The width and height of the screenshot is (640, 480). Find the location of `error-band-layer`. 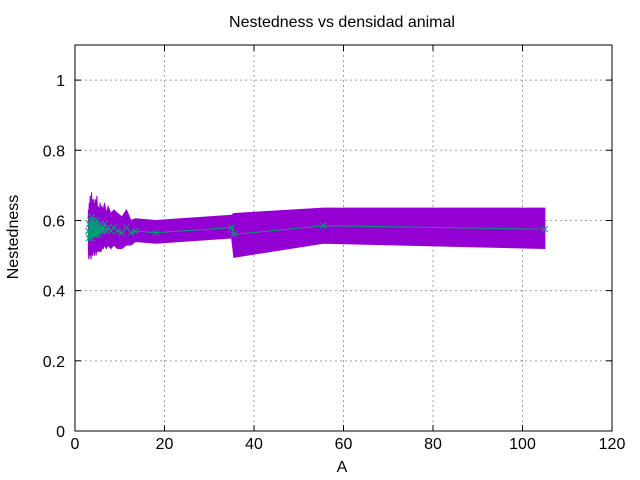

error-band-layer is located at coordinates (316, 226).